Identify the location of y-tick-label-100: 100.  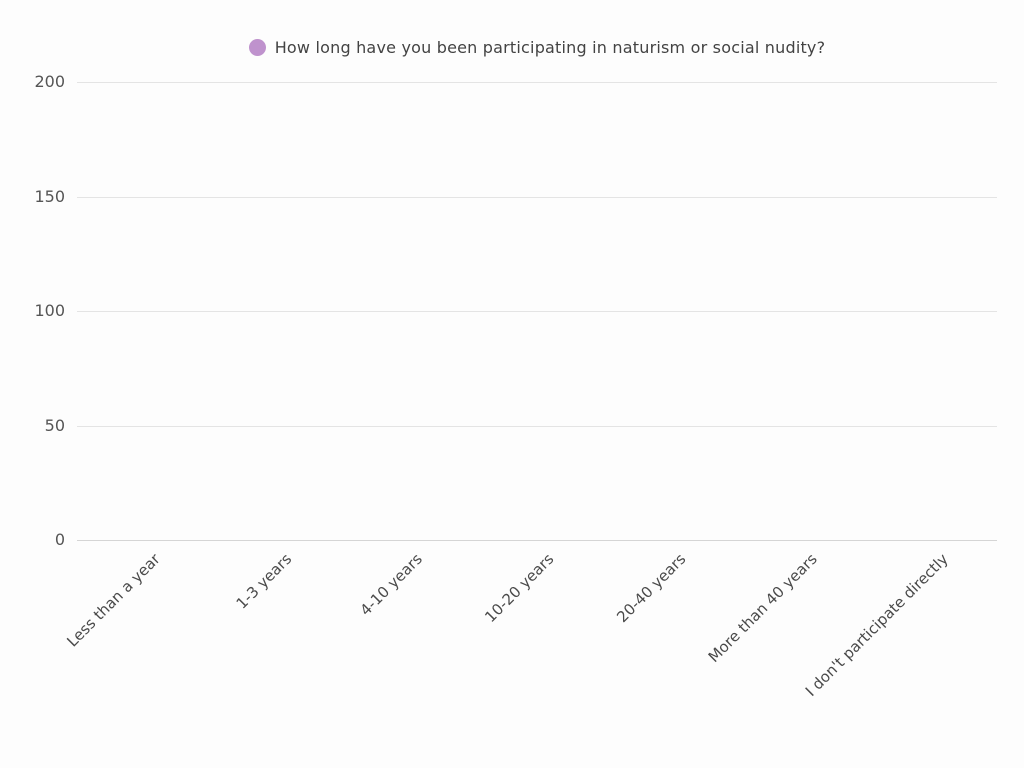
(49, 310).